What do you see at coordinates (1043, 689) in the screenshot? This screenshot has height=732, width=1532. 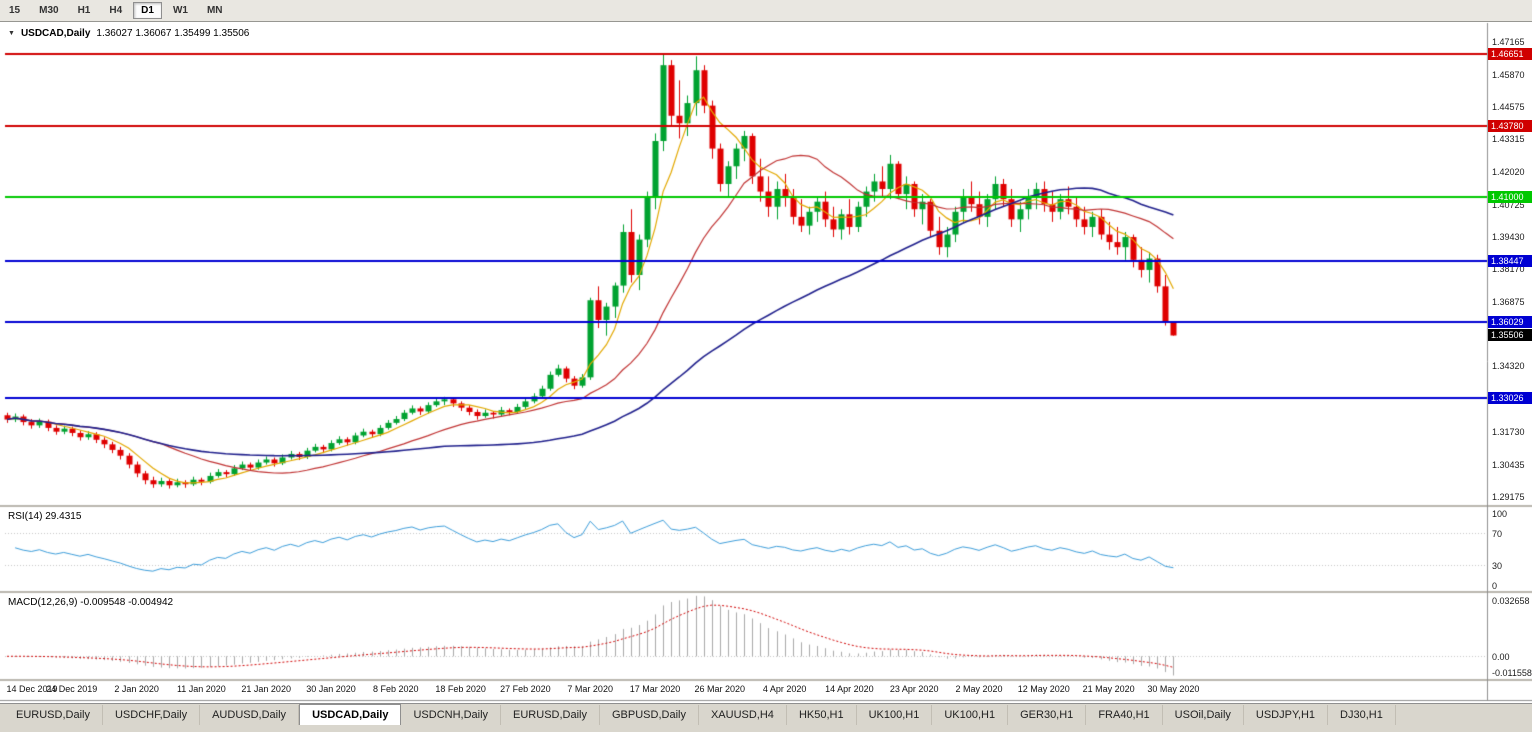 I see `date-axis-label: 12 May 2020` at bounding box center [1043, 689].